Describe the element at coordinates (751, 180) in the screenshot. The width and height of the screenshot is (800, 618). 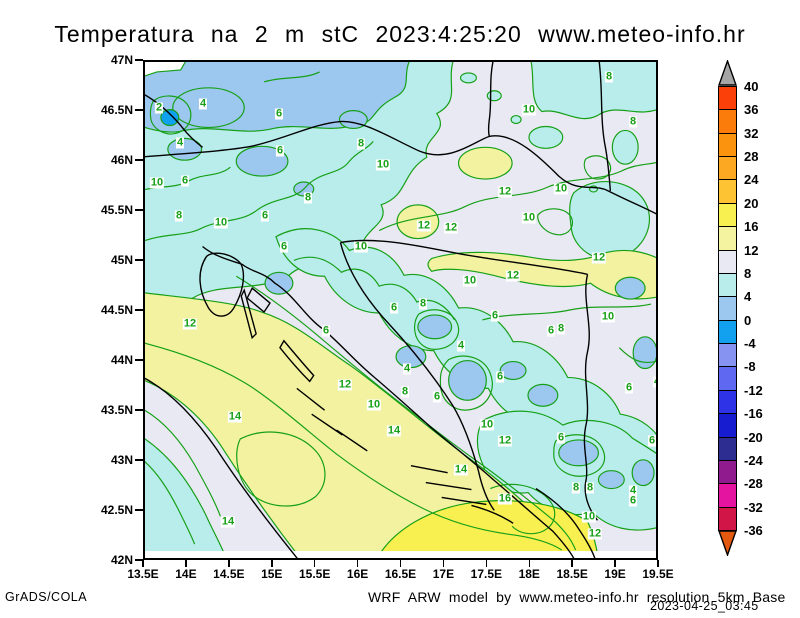
I see `colorbar-tick-label: 24` at that location.